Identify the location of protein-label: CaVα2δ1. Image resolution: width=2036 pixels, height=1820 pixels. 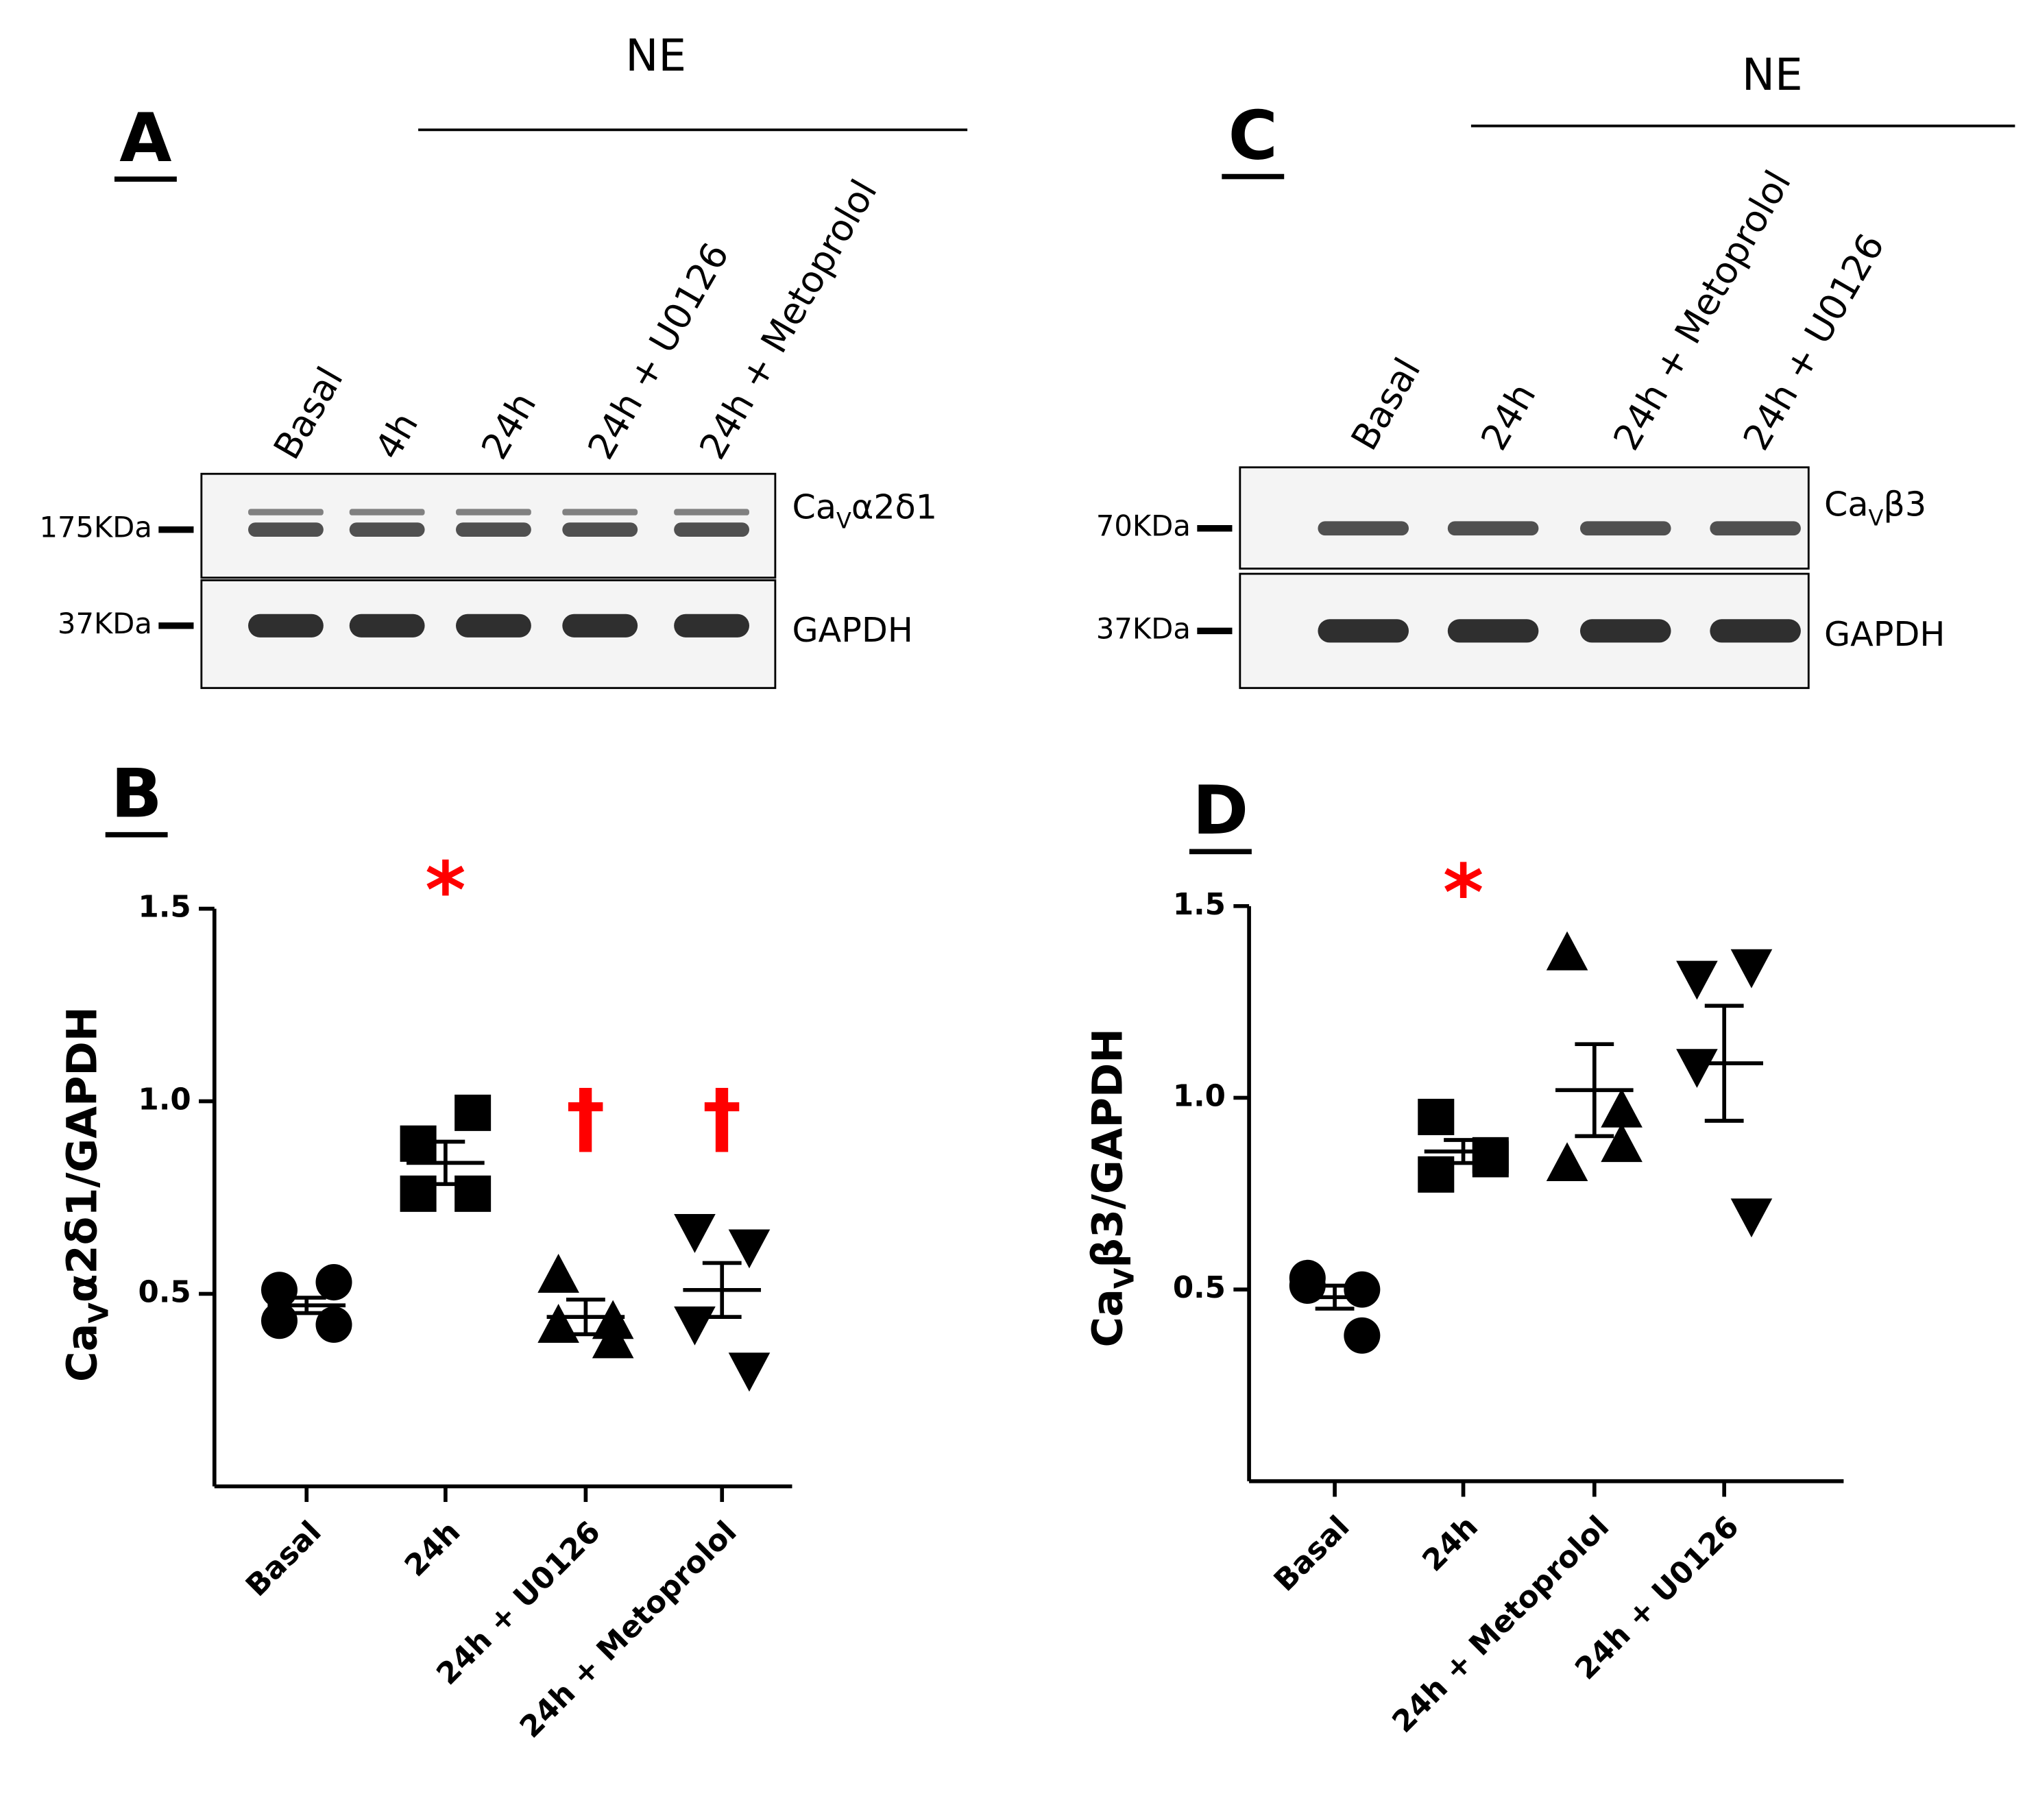
(865, 510).